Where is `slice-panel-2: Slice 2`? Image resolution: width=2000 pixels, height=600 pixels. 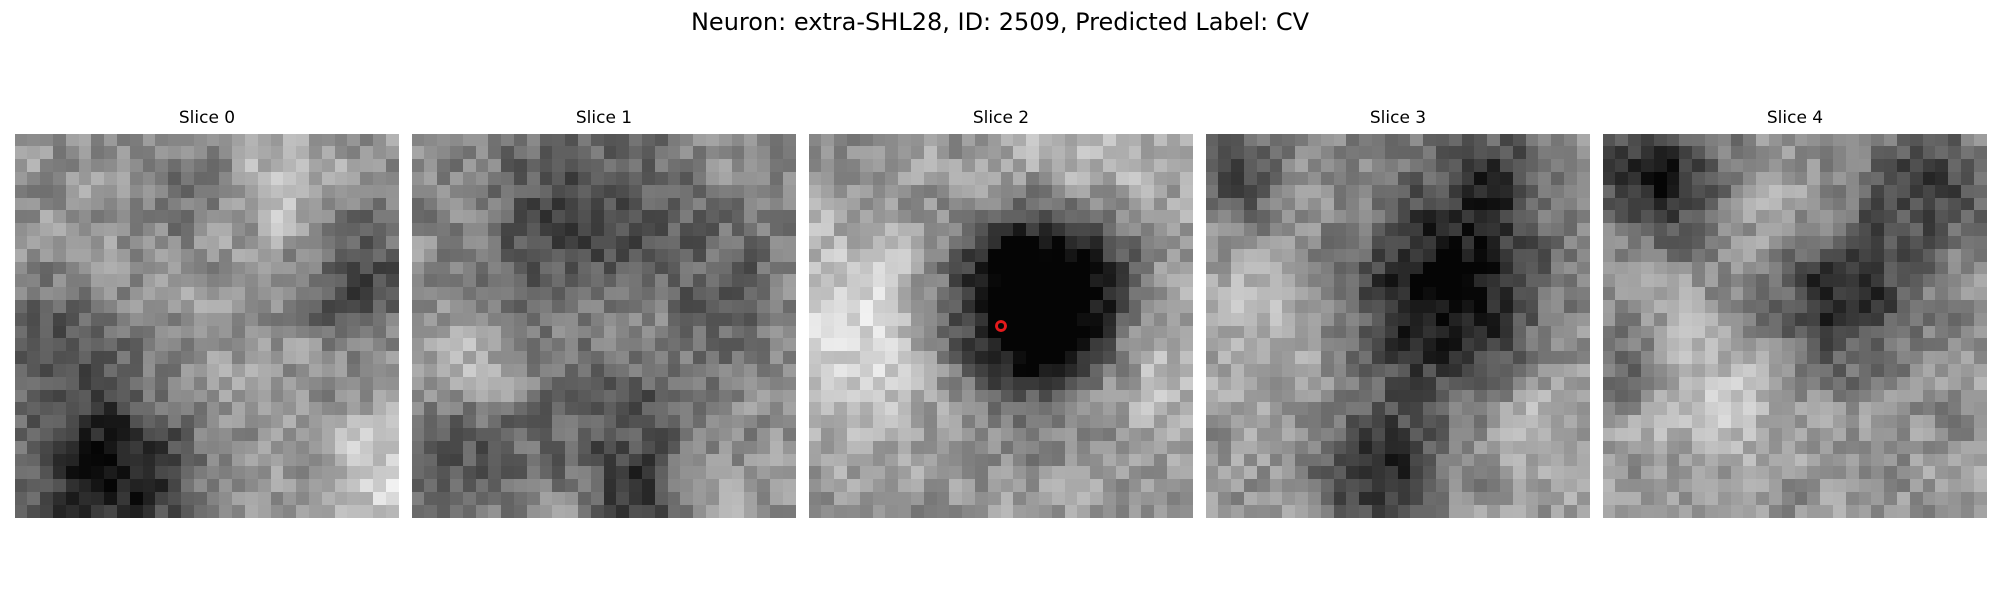
slice-panel-2: Slice 2 is located at coordinates (1001, 313).